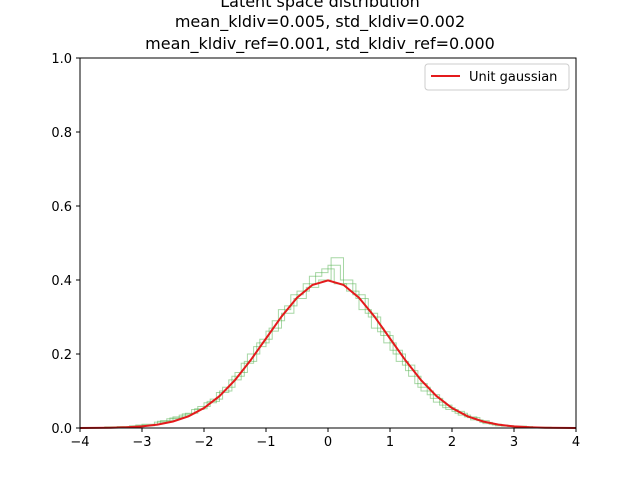 Image resolution: width=640 pixels, height=480 pixels. I want to click on chart-title-line-2: mean_kldiv=0.005, std_kldiv=0.002, so click(320, 21).